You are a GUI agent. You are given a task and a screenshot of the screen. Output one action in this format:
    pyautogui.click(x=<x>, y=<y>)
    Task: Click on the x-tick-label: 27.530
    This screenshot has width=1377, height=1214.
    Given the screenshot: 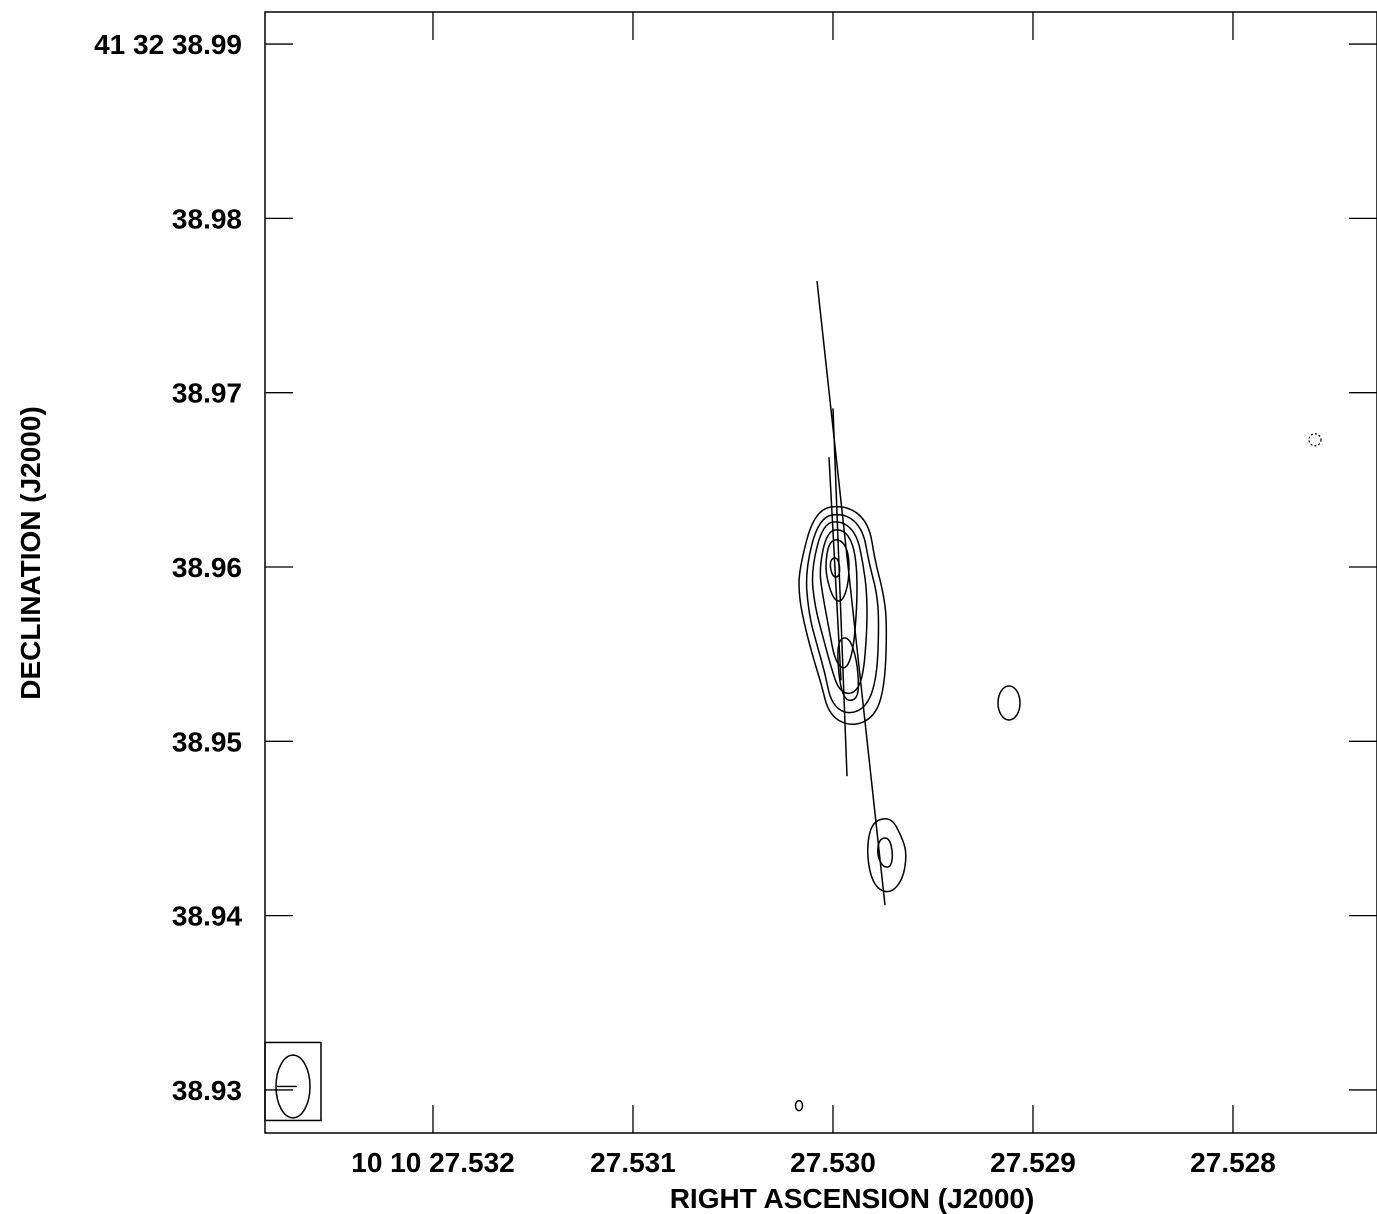 What is the action you would take?
    pyautogui.click(x=833, y=1162)
    